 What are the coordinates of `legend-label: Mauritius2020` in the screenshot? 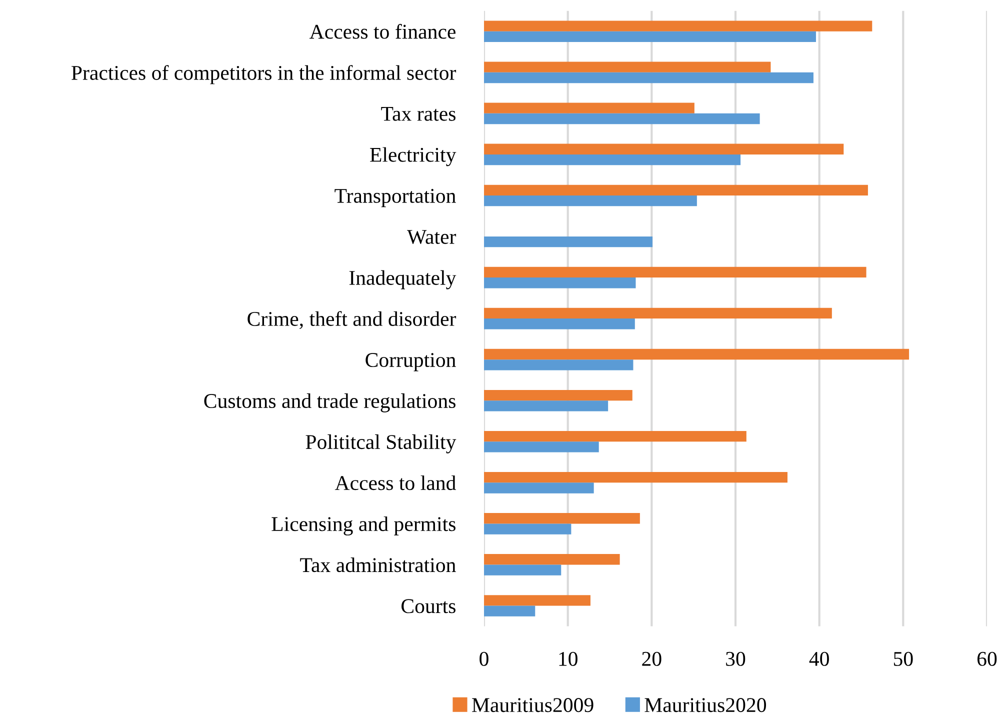 It's located at (705, 705).